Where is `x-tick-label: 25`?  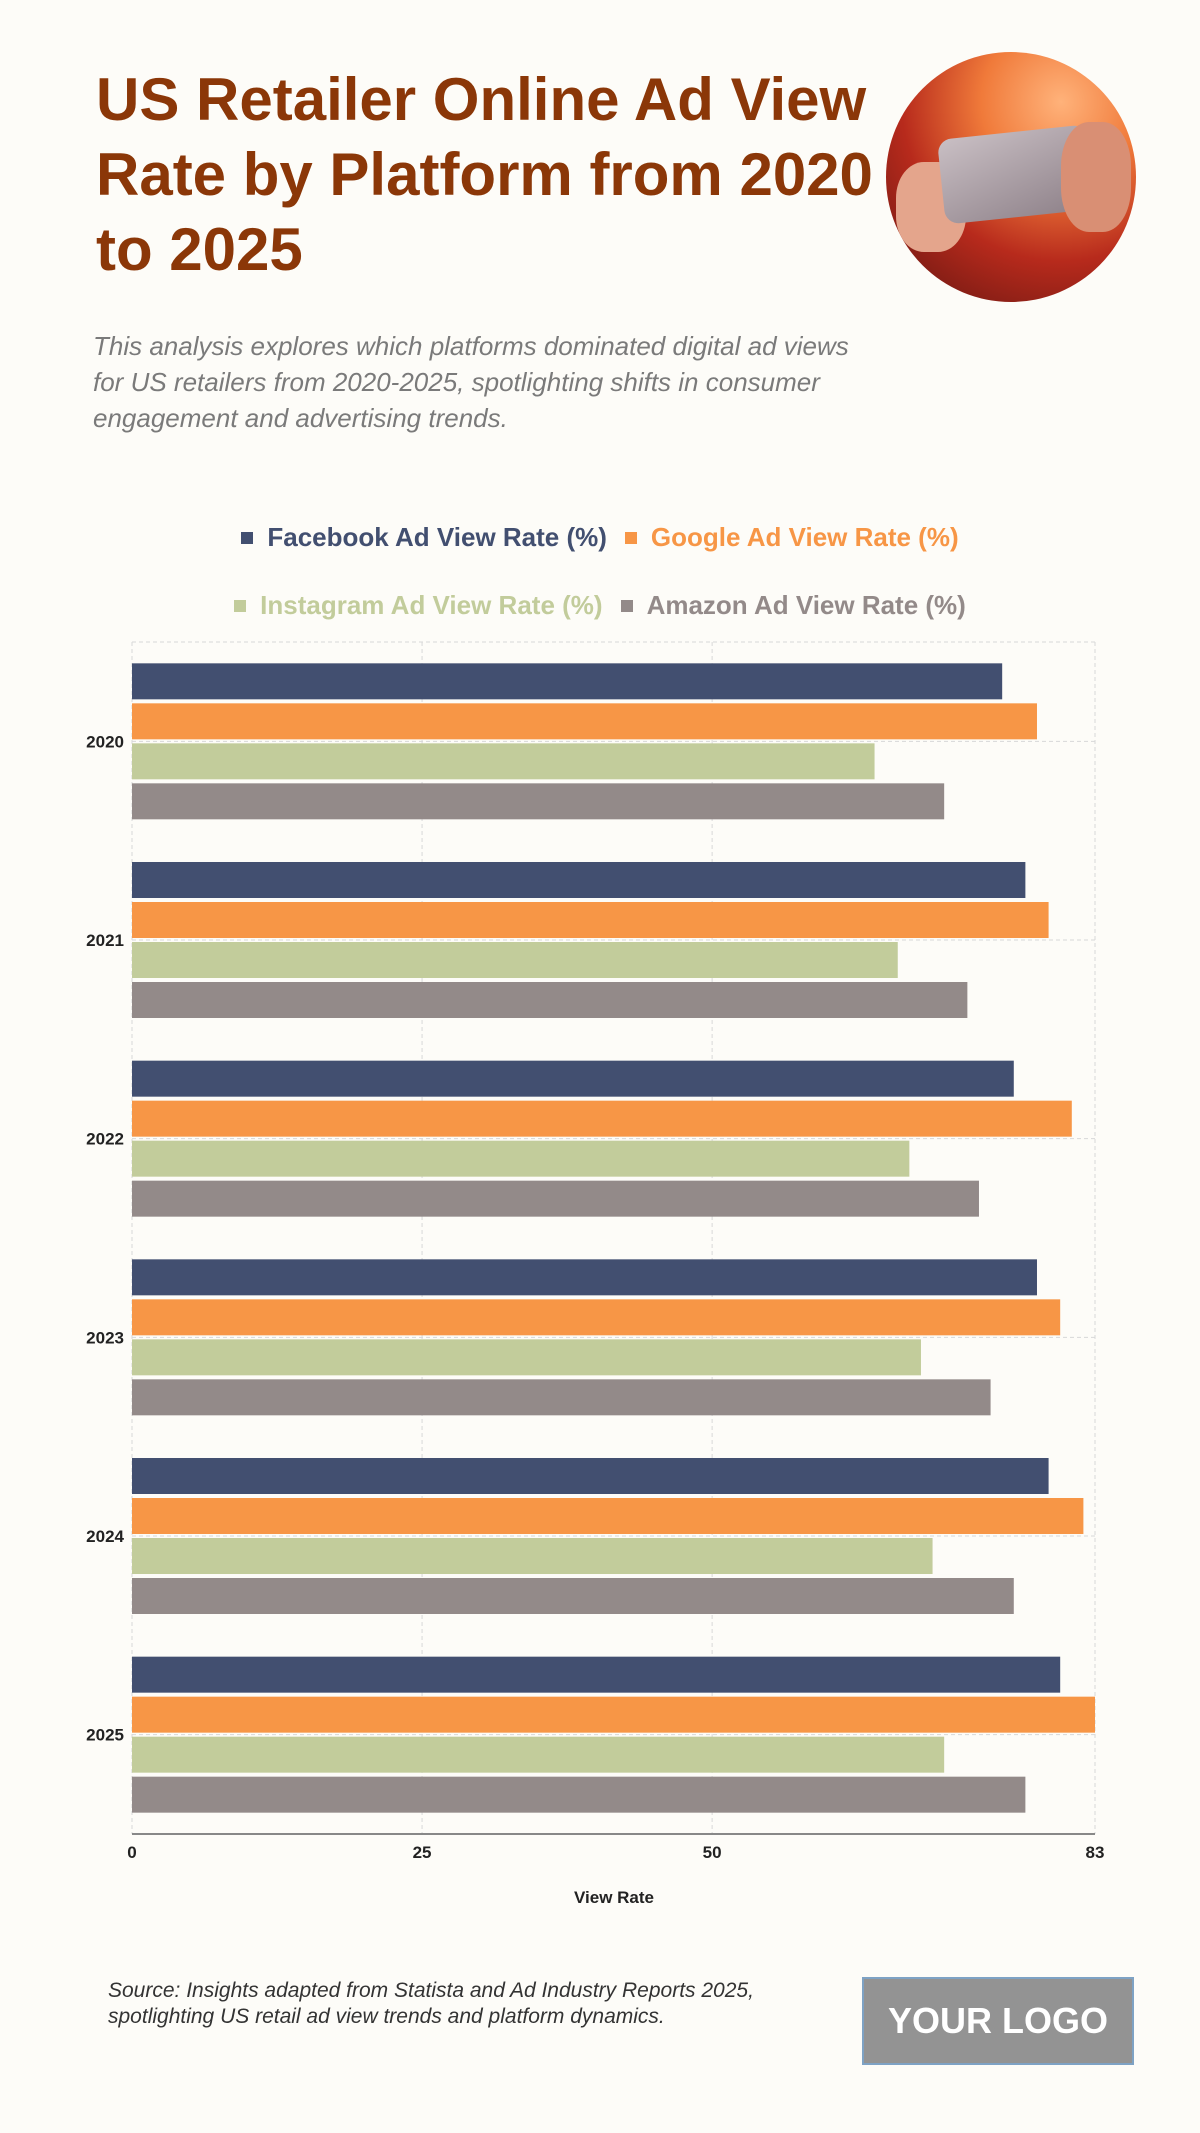
x-tick-label: 25 is located at coordinates (422, 1852).